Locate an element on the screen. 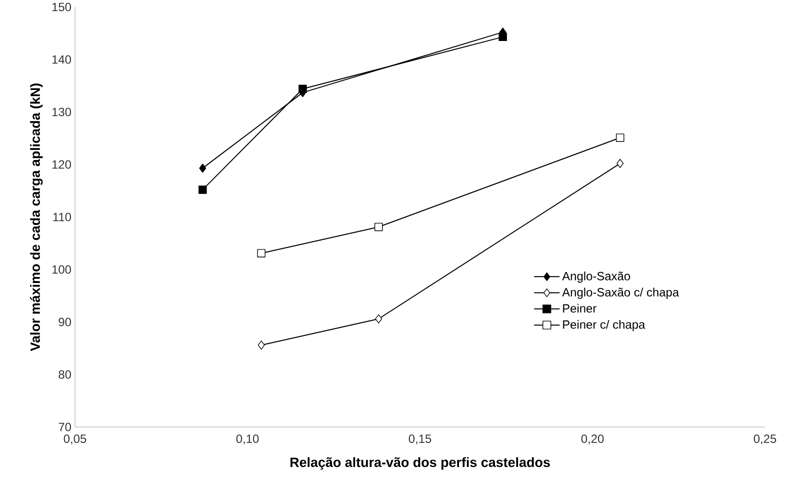 The width and height of the screenshot is (795, 495). y-tick-label: 100 is located at coordinates (62, 269).